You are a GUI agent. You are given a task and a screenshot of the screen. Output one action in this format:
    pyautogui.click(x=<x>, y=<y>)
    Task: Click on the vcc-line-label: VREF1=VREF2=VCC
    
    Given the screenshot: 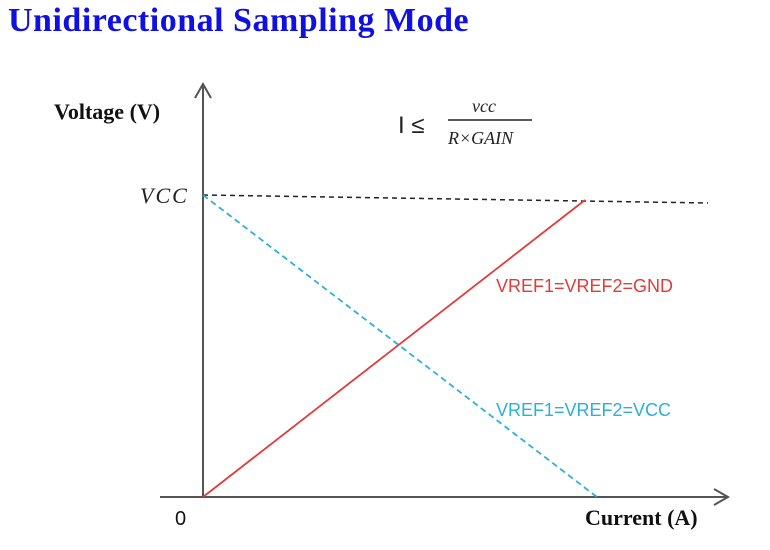 What is the action you would take?
    pyautogui.click(x=583, y=410)
    